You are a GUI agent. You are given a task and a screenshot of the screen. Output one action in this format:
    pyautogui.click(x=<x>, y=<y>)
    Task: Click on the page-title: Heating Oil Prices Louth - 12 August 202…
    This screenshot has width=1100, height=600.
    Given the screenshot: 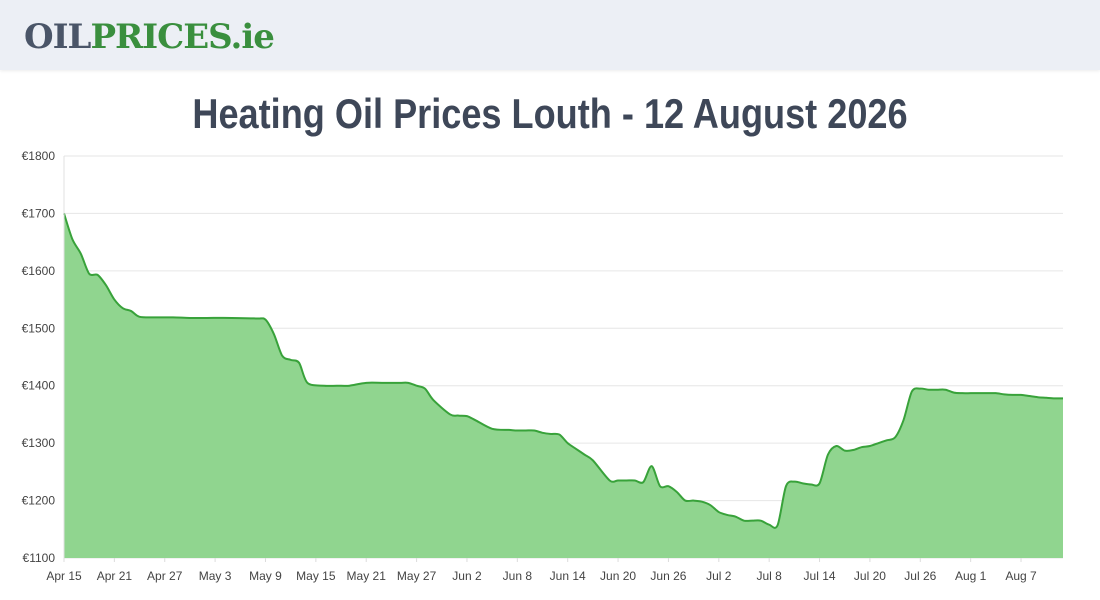 What is the action you would take?
    pyautogui.click(x=550, y=113)
    